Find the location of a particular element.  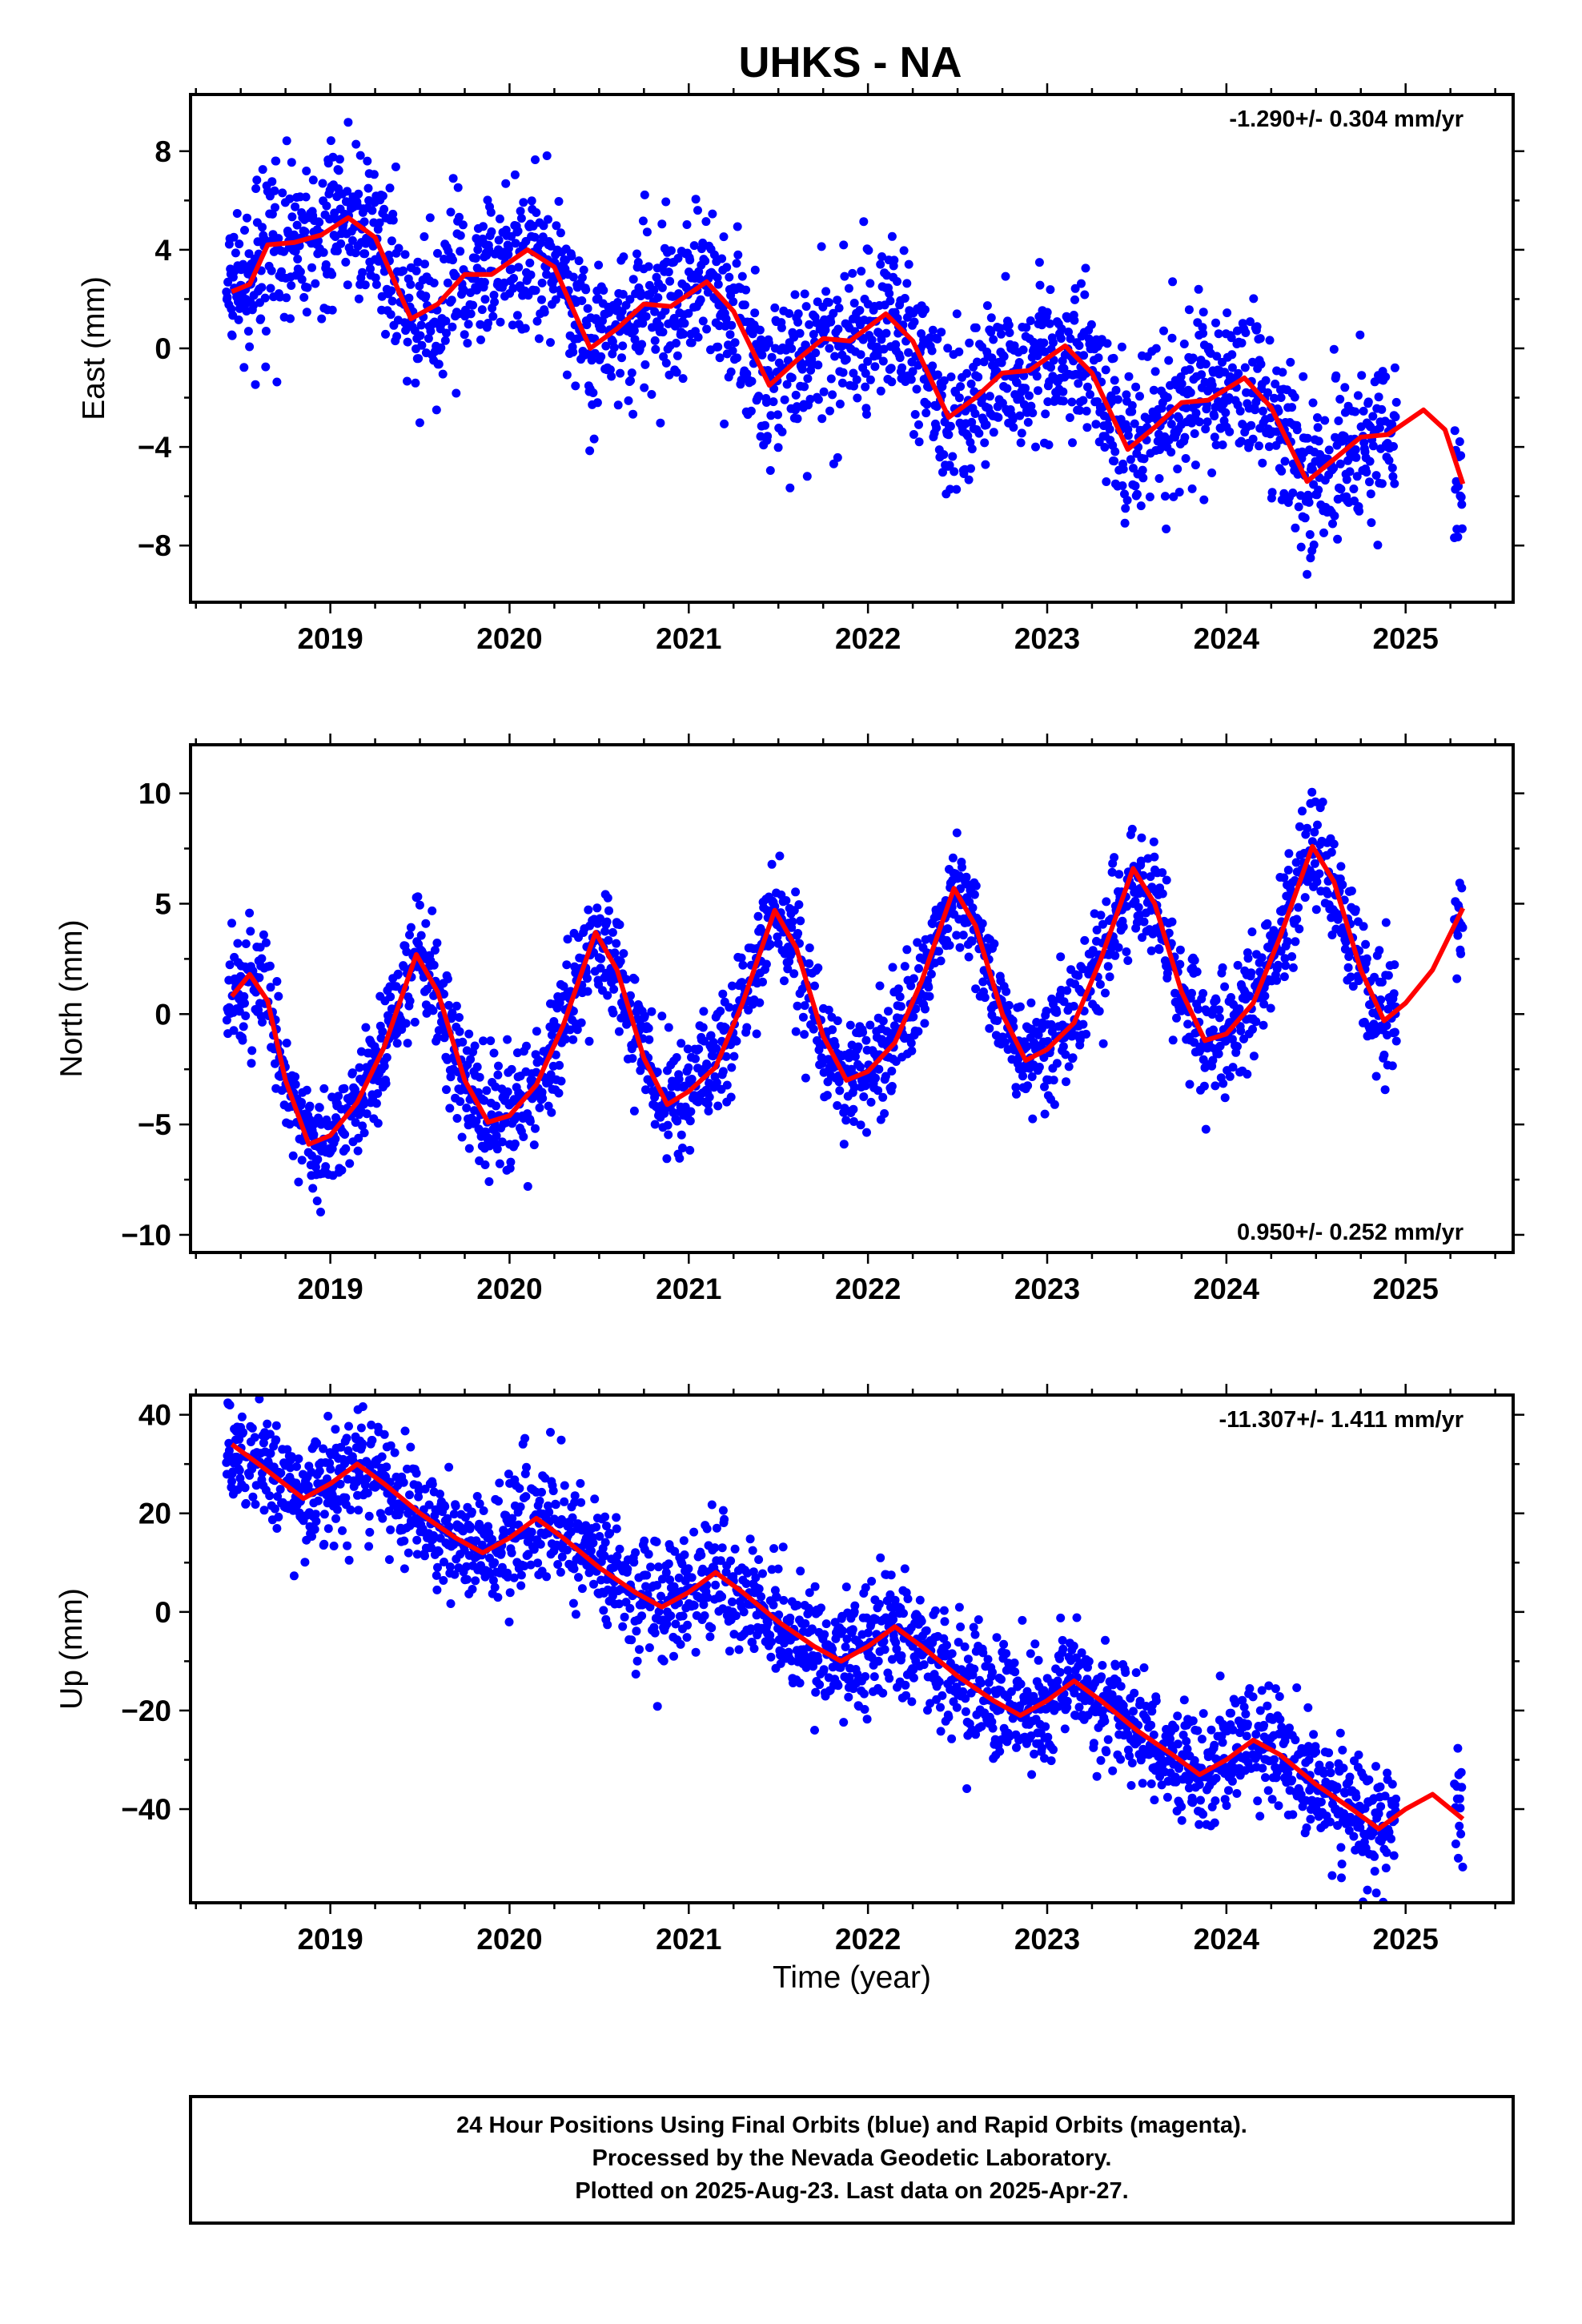

x-tick-label: 2019 is located at coordinates (330, 638).